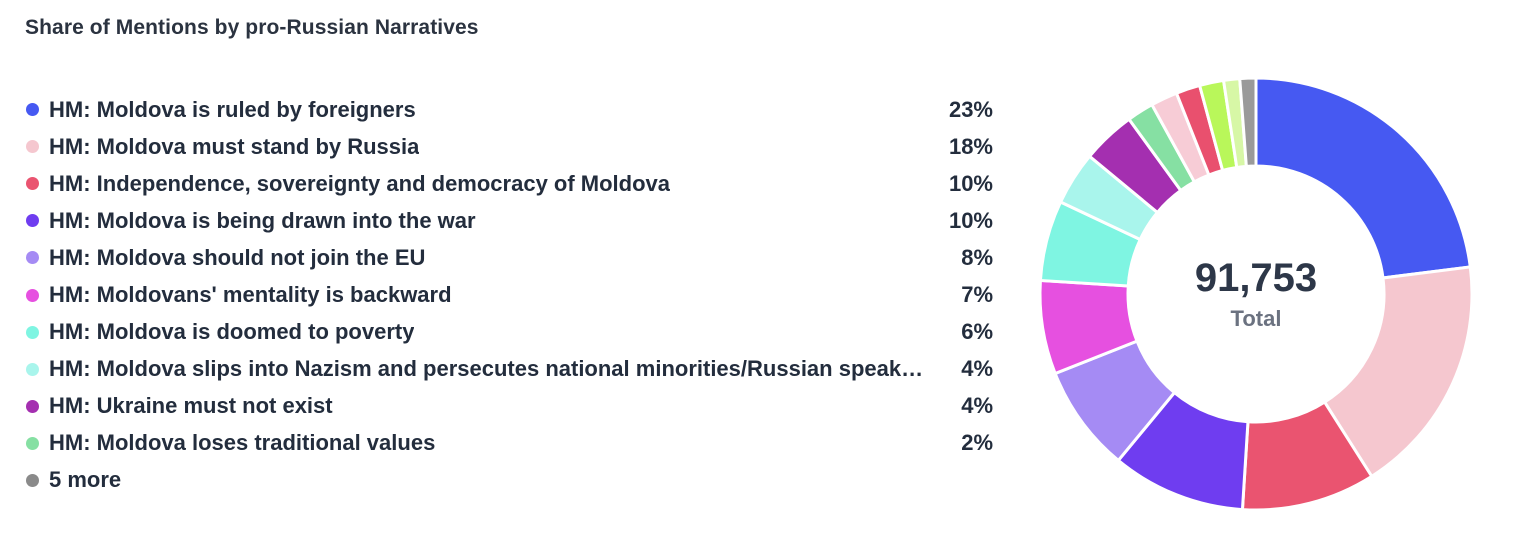  I want to click on legend-label: HM: Moldova must stand by Russia, so click(234, 146).